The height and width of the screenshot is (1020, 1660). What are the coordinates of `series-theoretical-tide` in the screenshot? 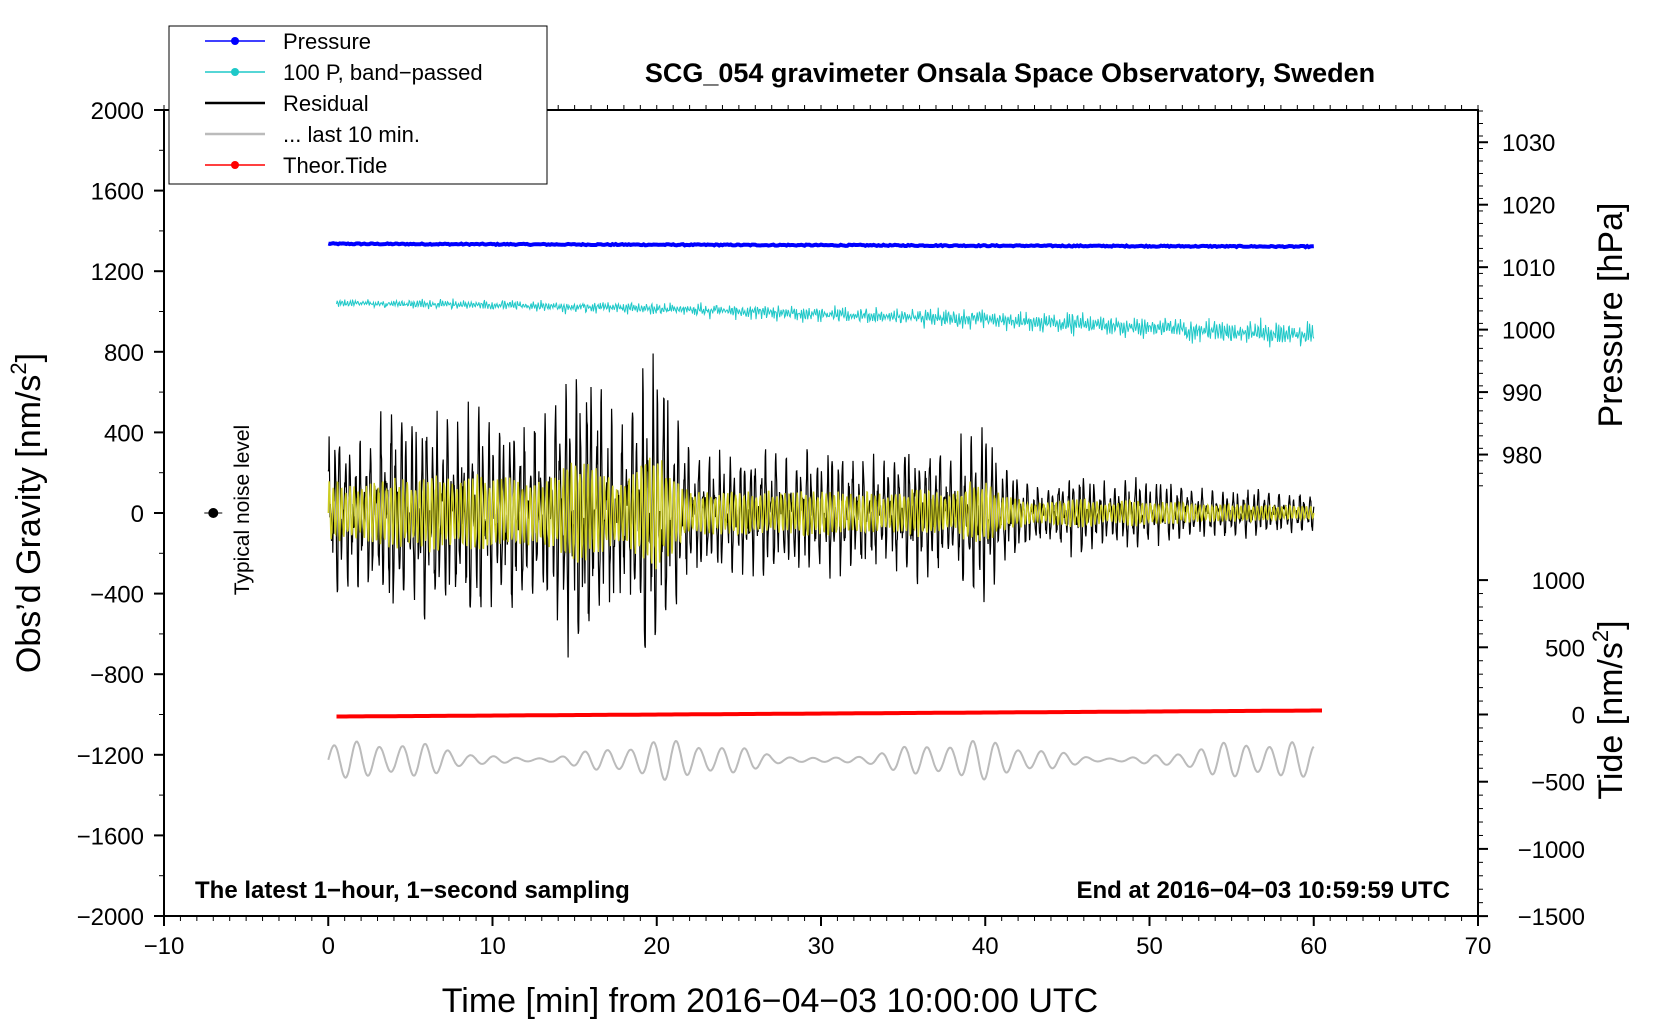 It's located at (829, 713).